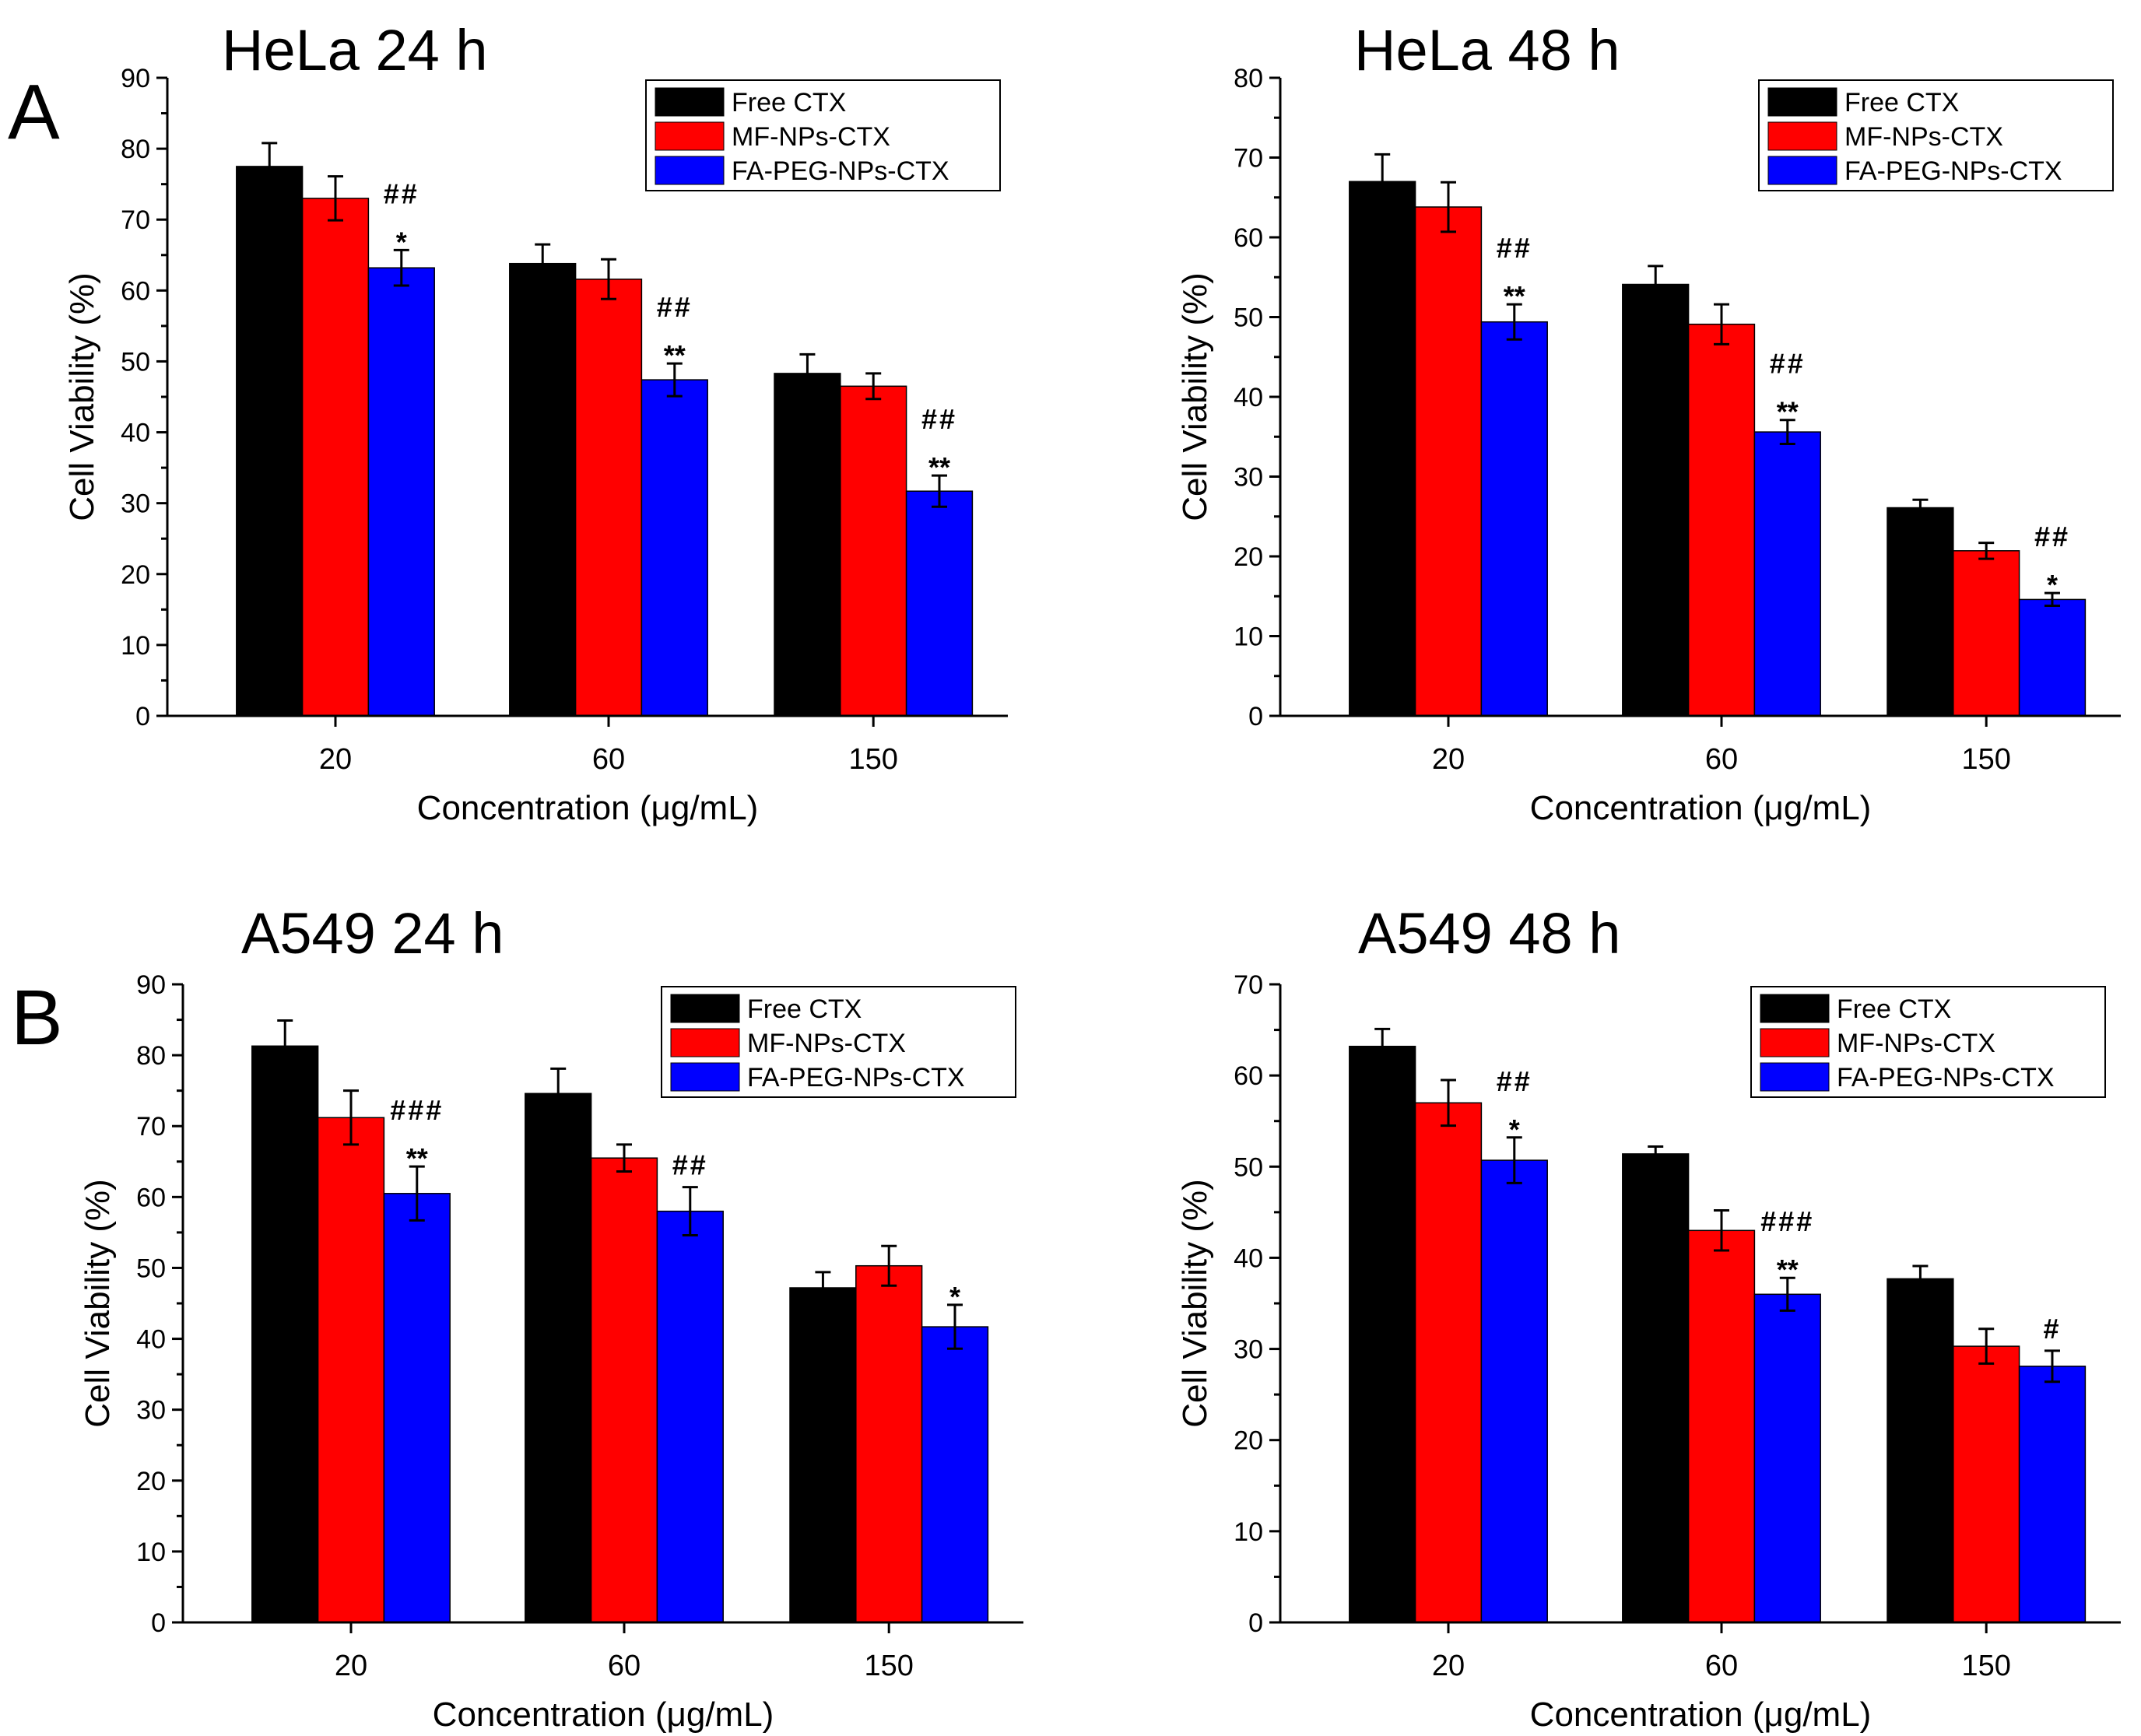 Image resolution: width=2141 pixels, height=1736 pixels. I want to click on y-tick-label-hela-24h-9: 90, so click(135, 78).